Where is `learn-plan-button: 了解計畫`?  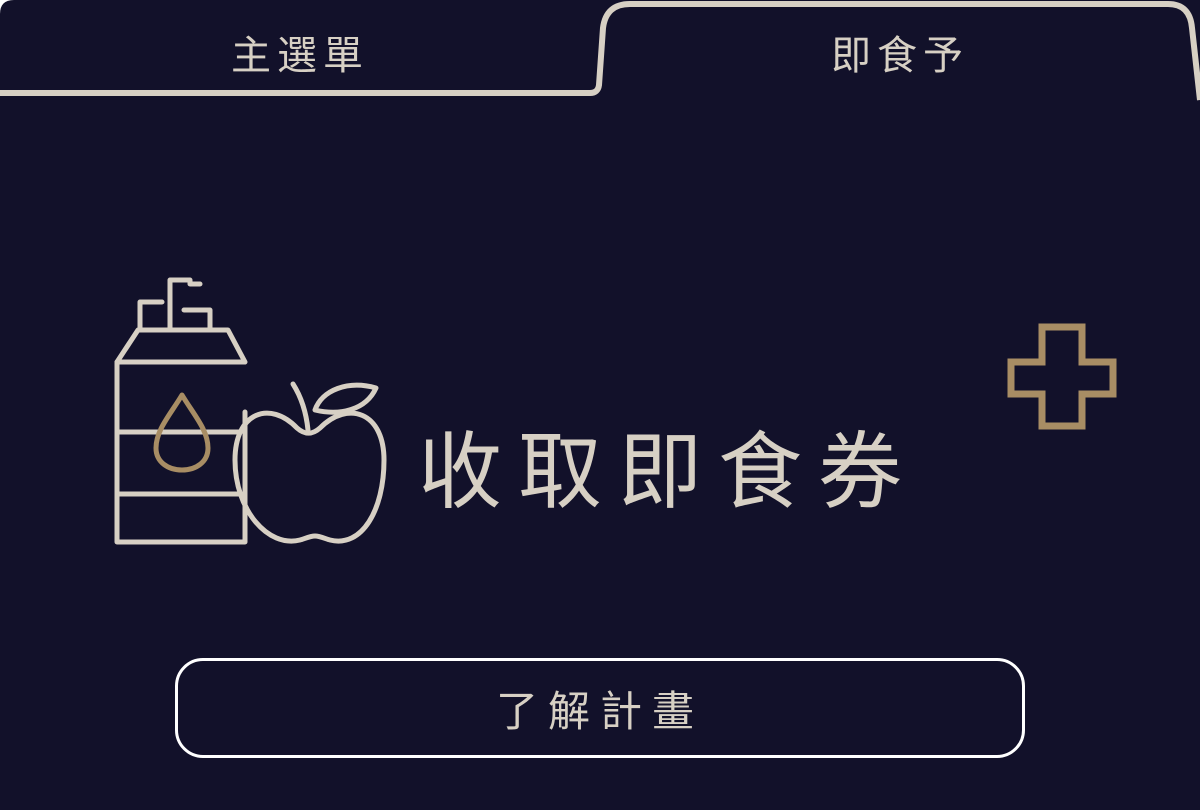
learn-plan-button: 了解計畫 is located at coordinates (600, 708).